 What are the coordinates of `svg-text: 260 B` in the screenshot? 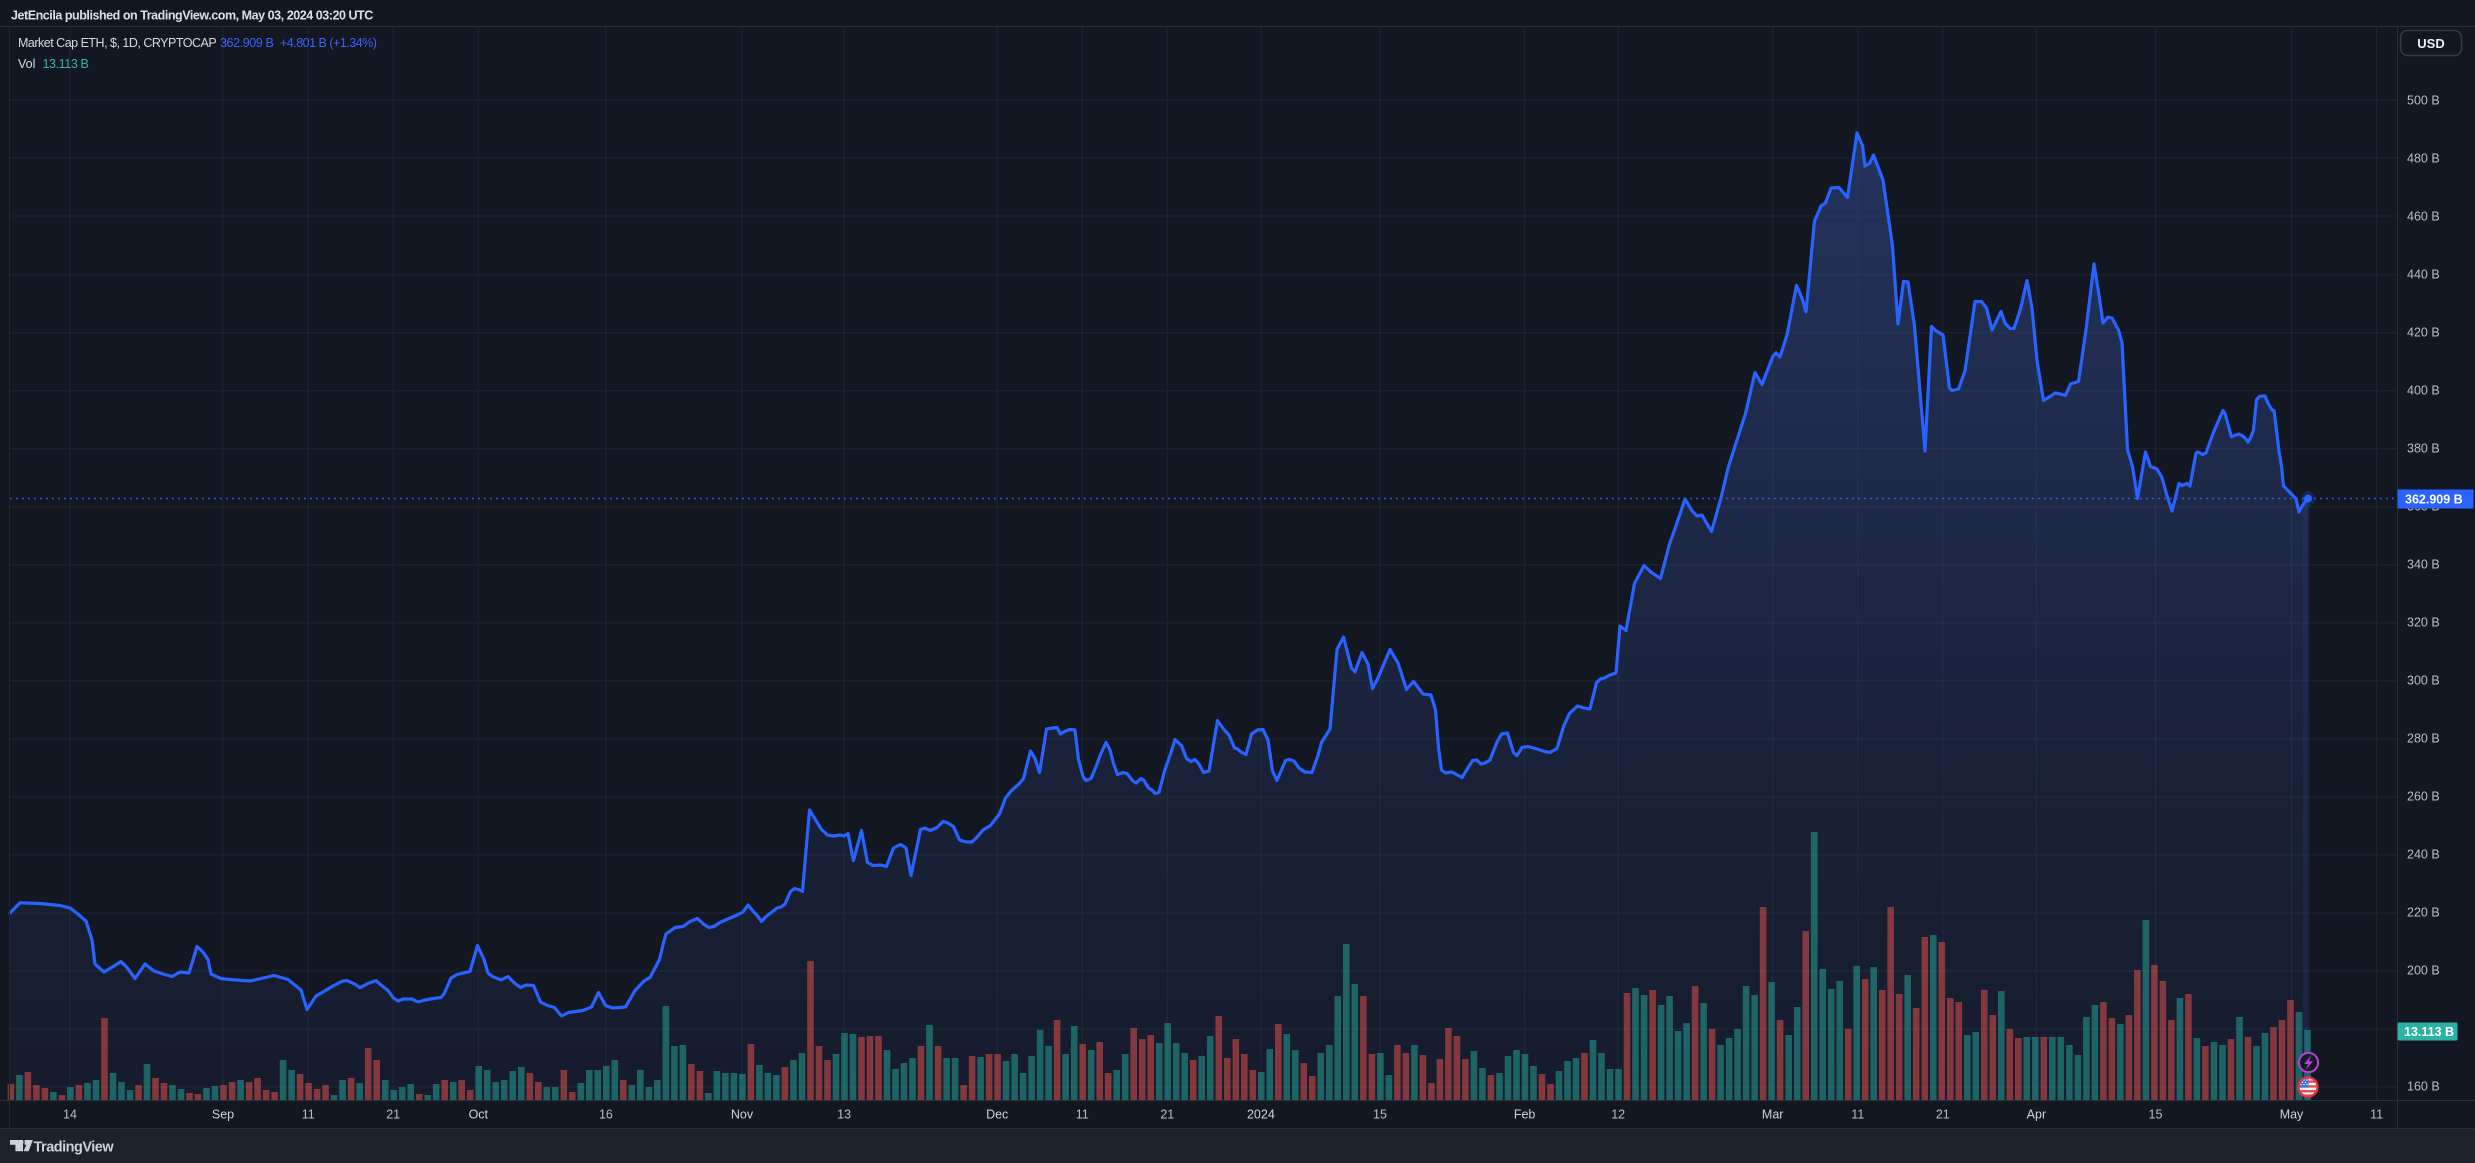 It's located at (2423, 797).